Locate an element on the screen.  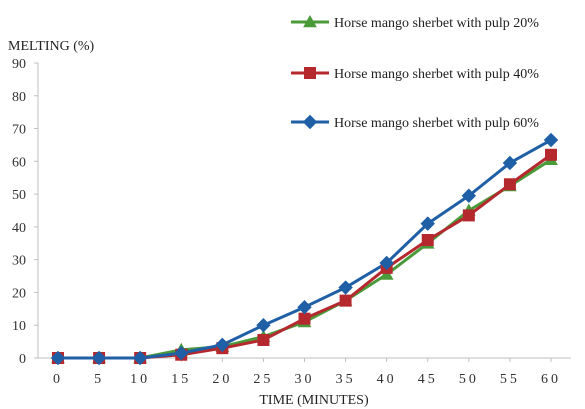
x-tick-label: 15 is located at coordinates (181, 379).